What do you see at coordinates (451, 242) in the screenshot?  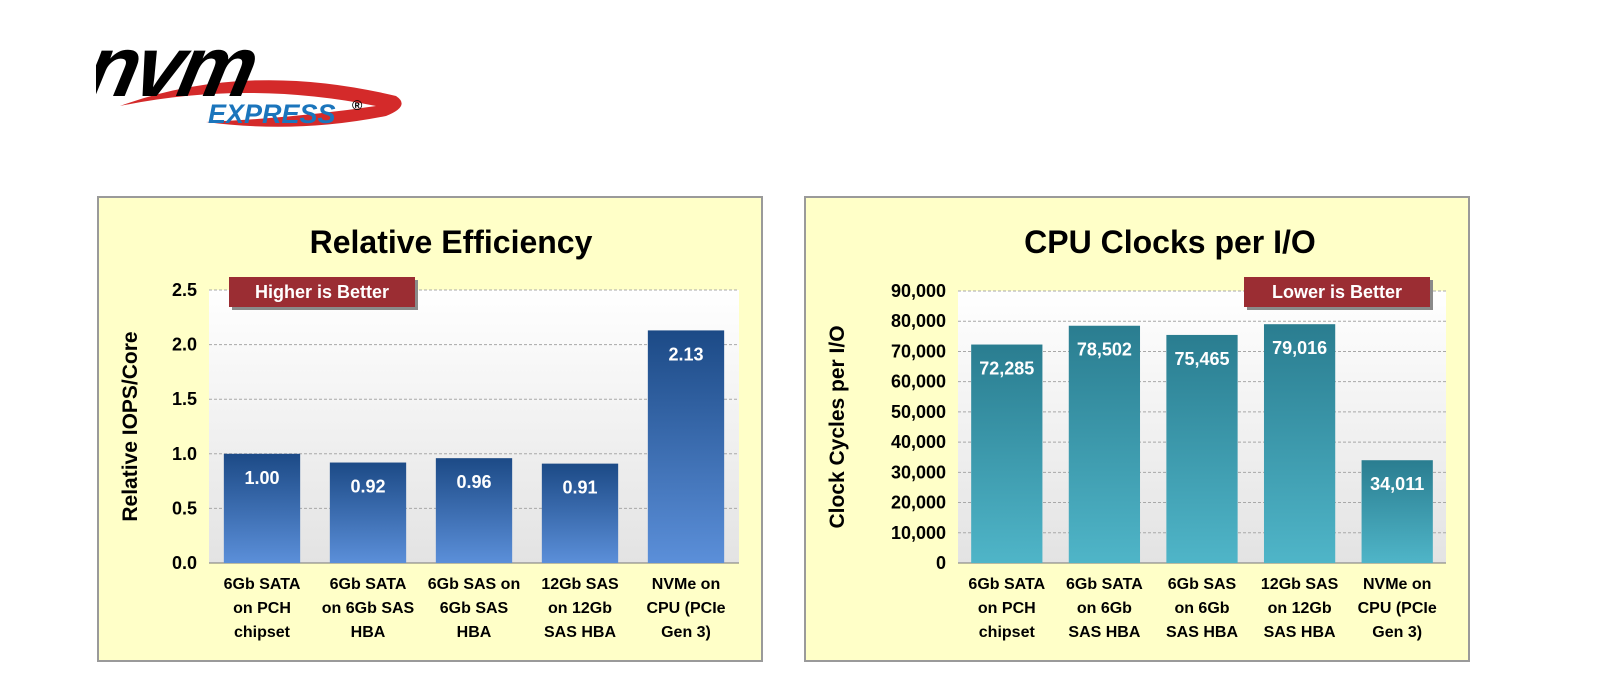 I see `left-chart-title: Relative Efficiency` at bounding box center [451, 242].